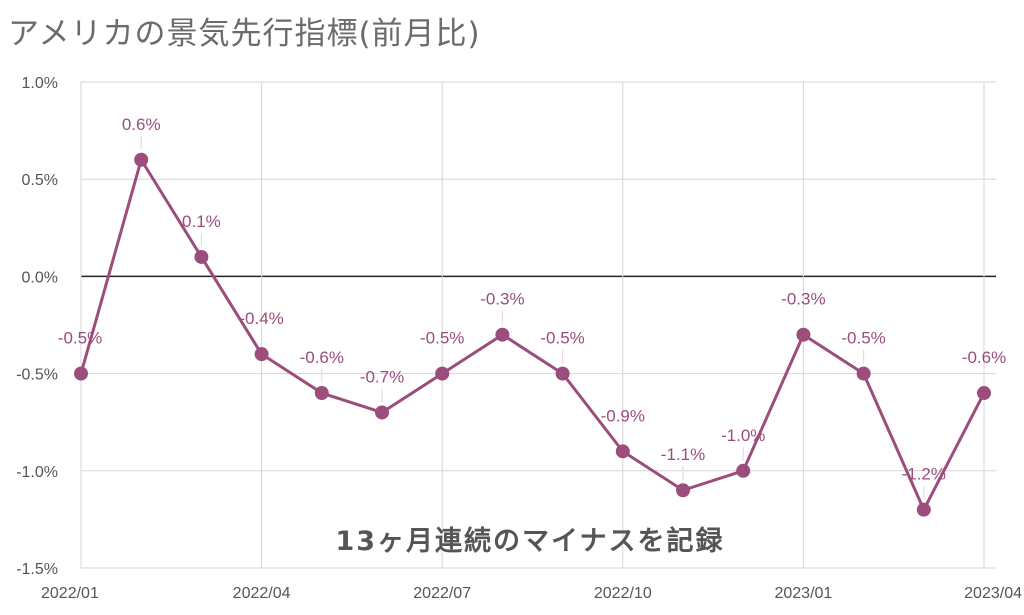 The height and width of the screenshot is (615, 1024). What do you see at coordinates (70, 593) in the screenshot?
I see `x-tick-label: 2022/01` at bounding box center [70, 593].